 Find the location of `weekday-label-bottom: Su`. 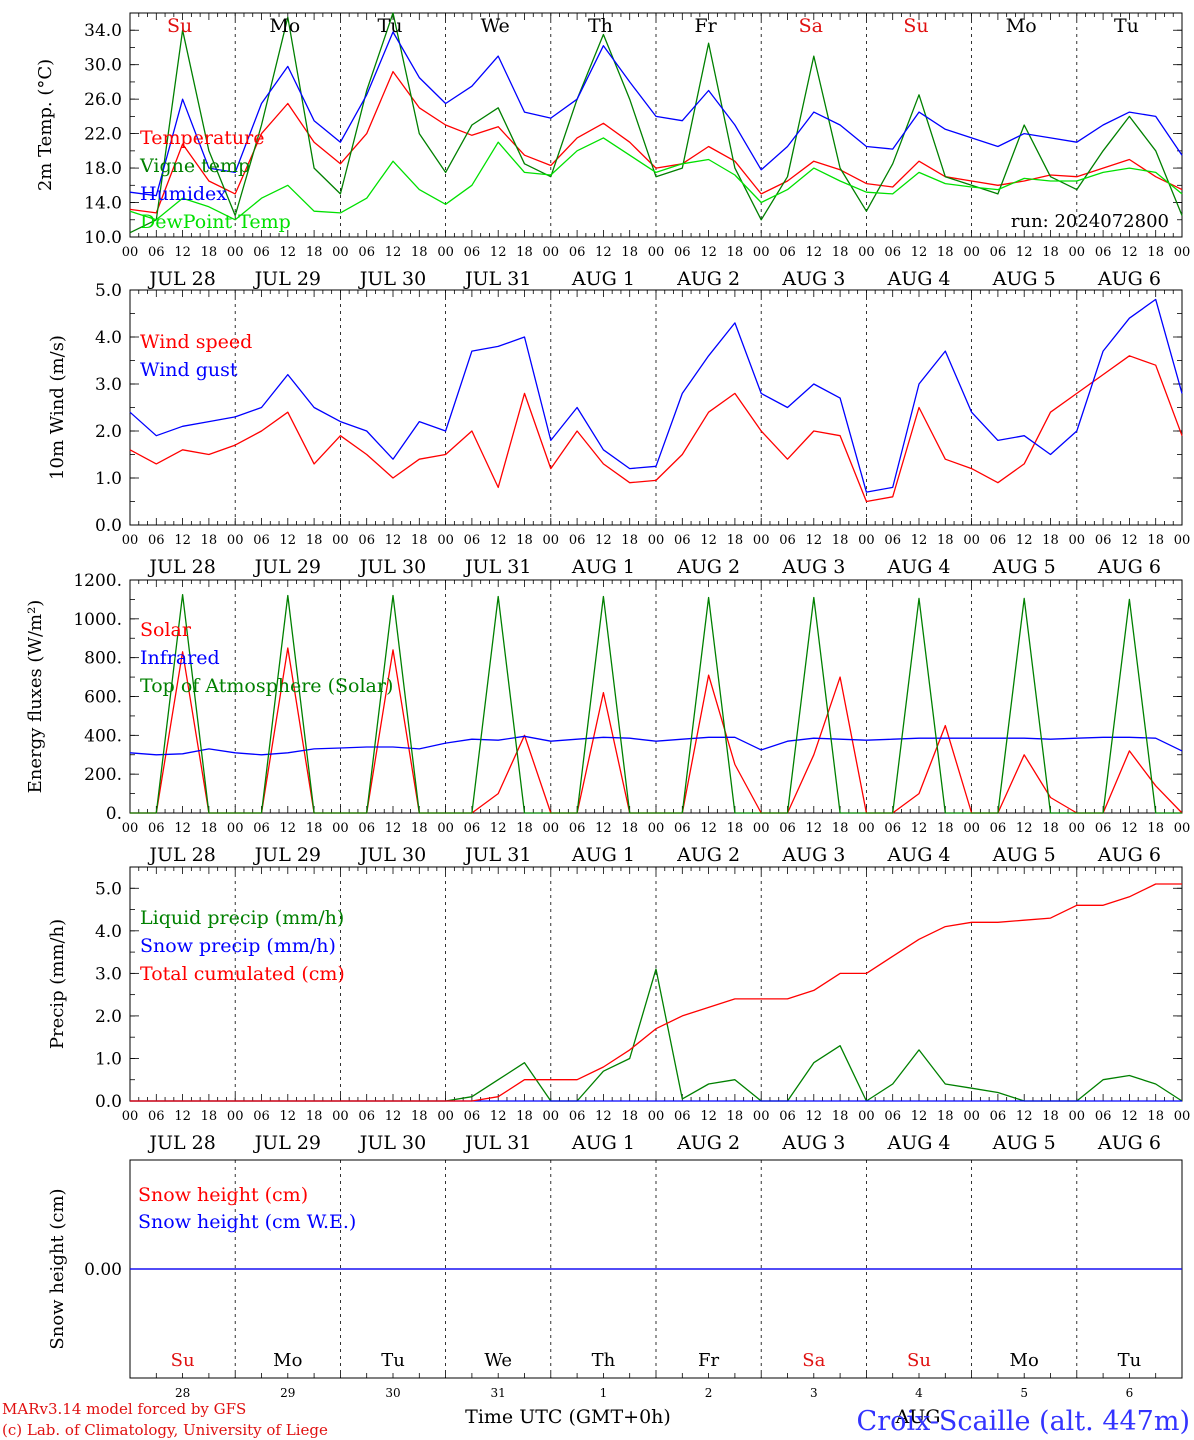

weekday-label-bottom: Su is located at coordinates (183, 1360).